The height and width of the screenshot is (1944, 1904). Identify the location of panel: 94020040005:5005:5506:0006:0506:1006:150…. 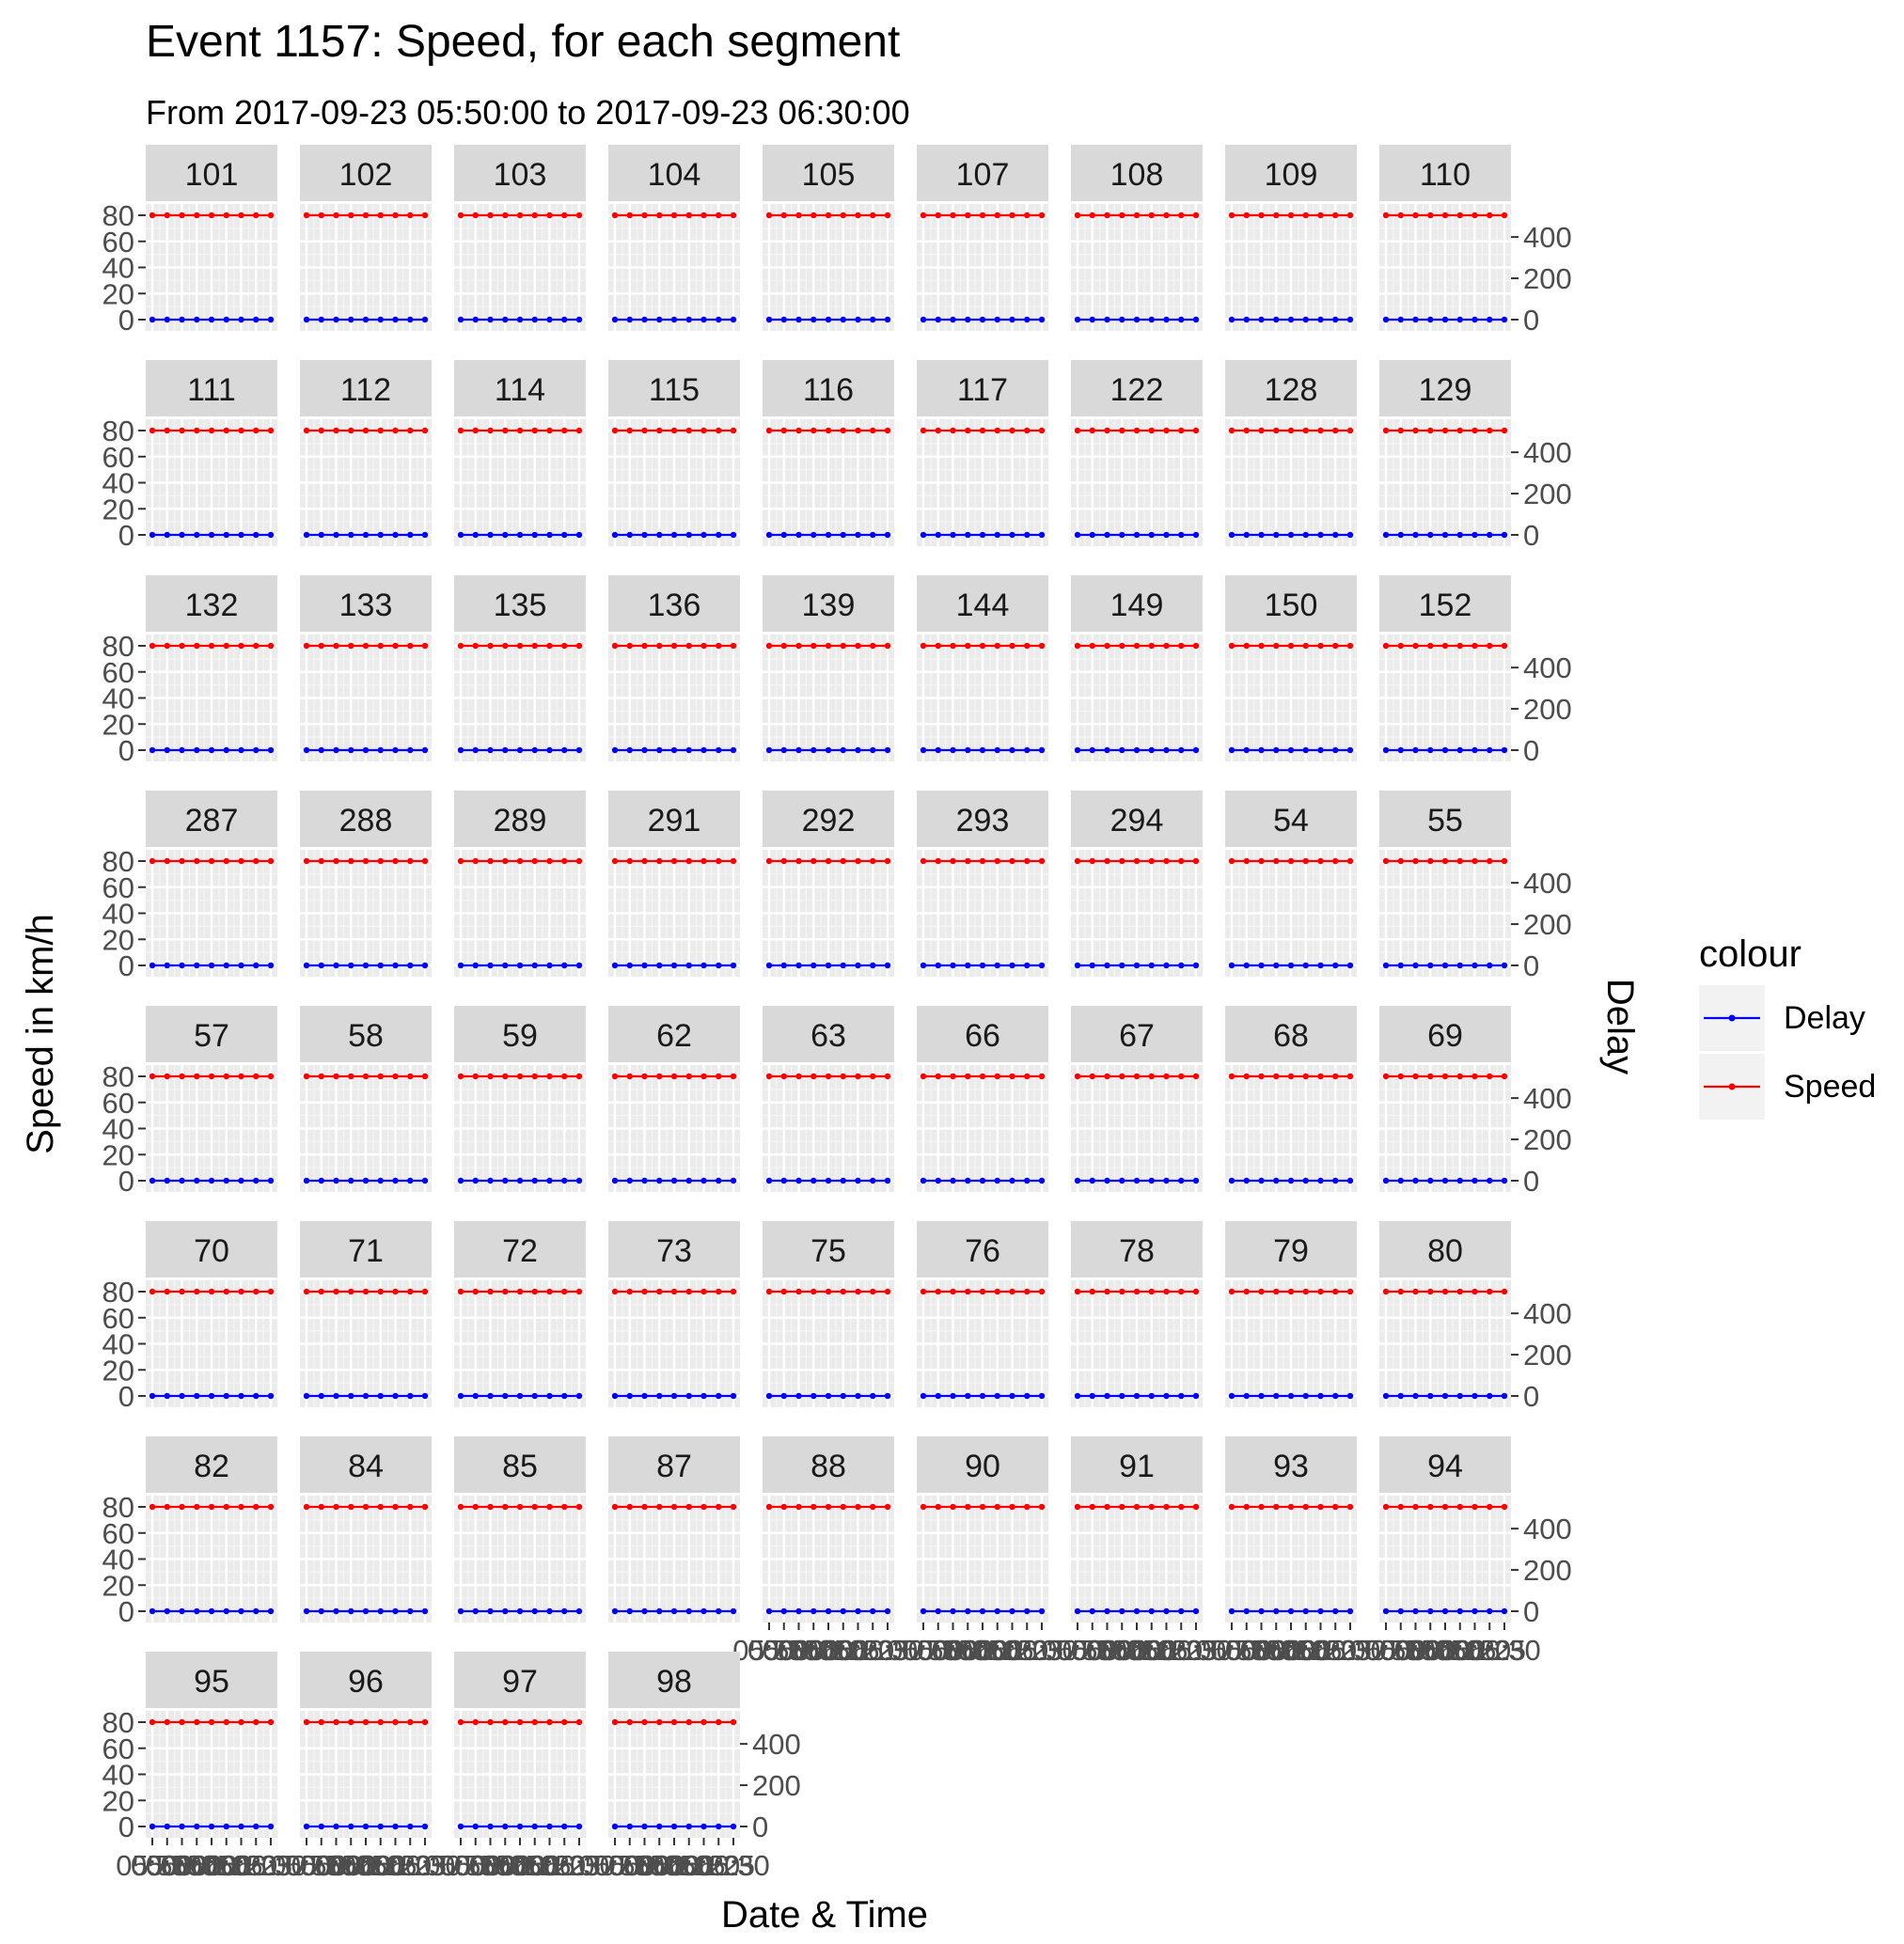
(1460, 1551).